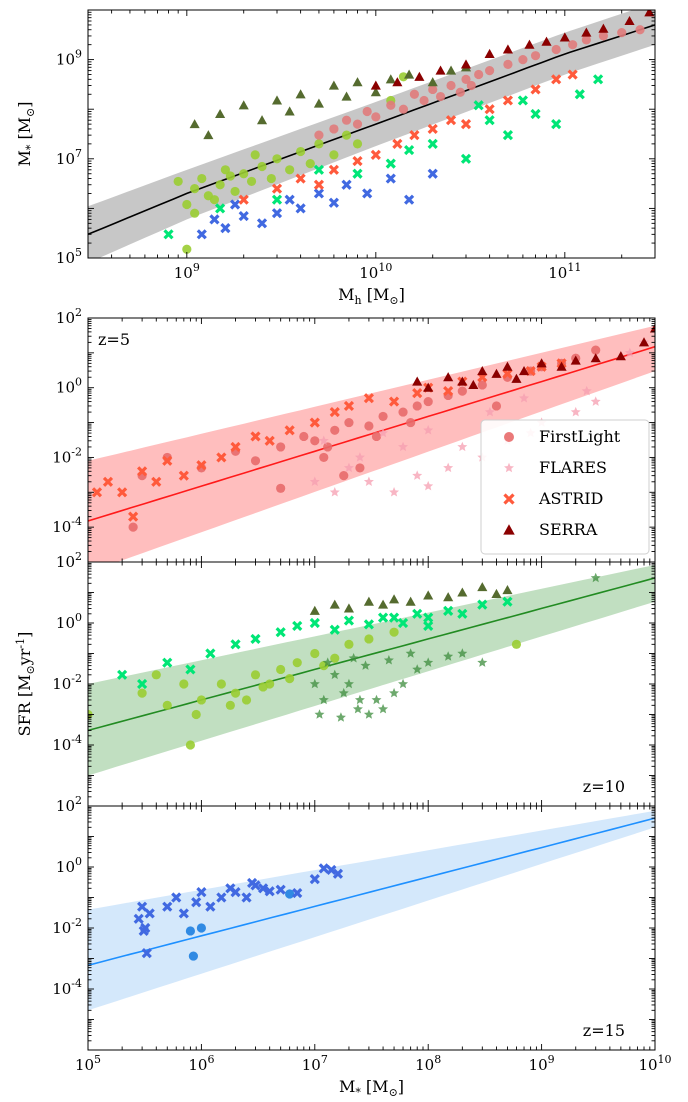 The height and width of the screenshot is (1102, 688). What do you see at coordinates (604, 1030) in the screenshot?
I see `redshift-label: z=15` at bounding box center [604, 1030].